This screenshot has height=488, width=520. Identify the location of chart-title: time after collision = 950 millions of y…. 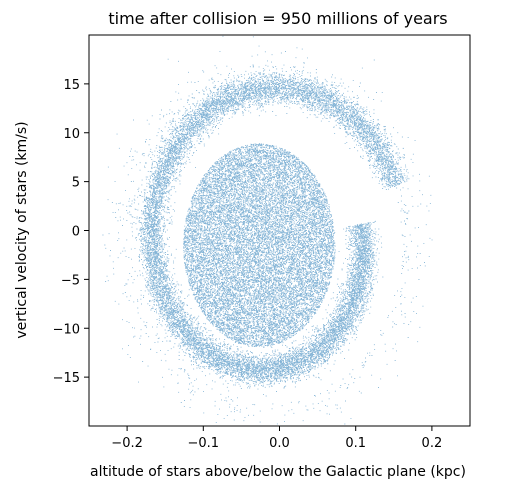
(277, 18).